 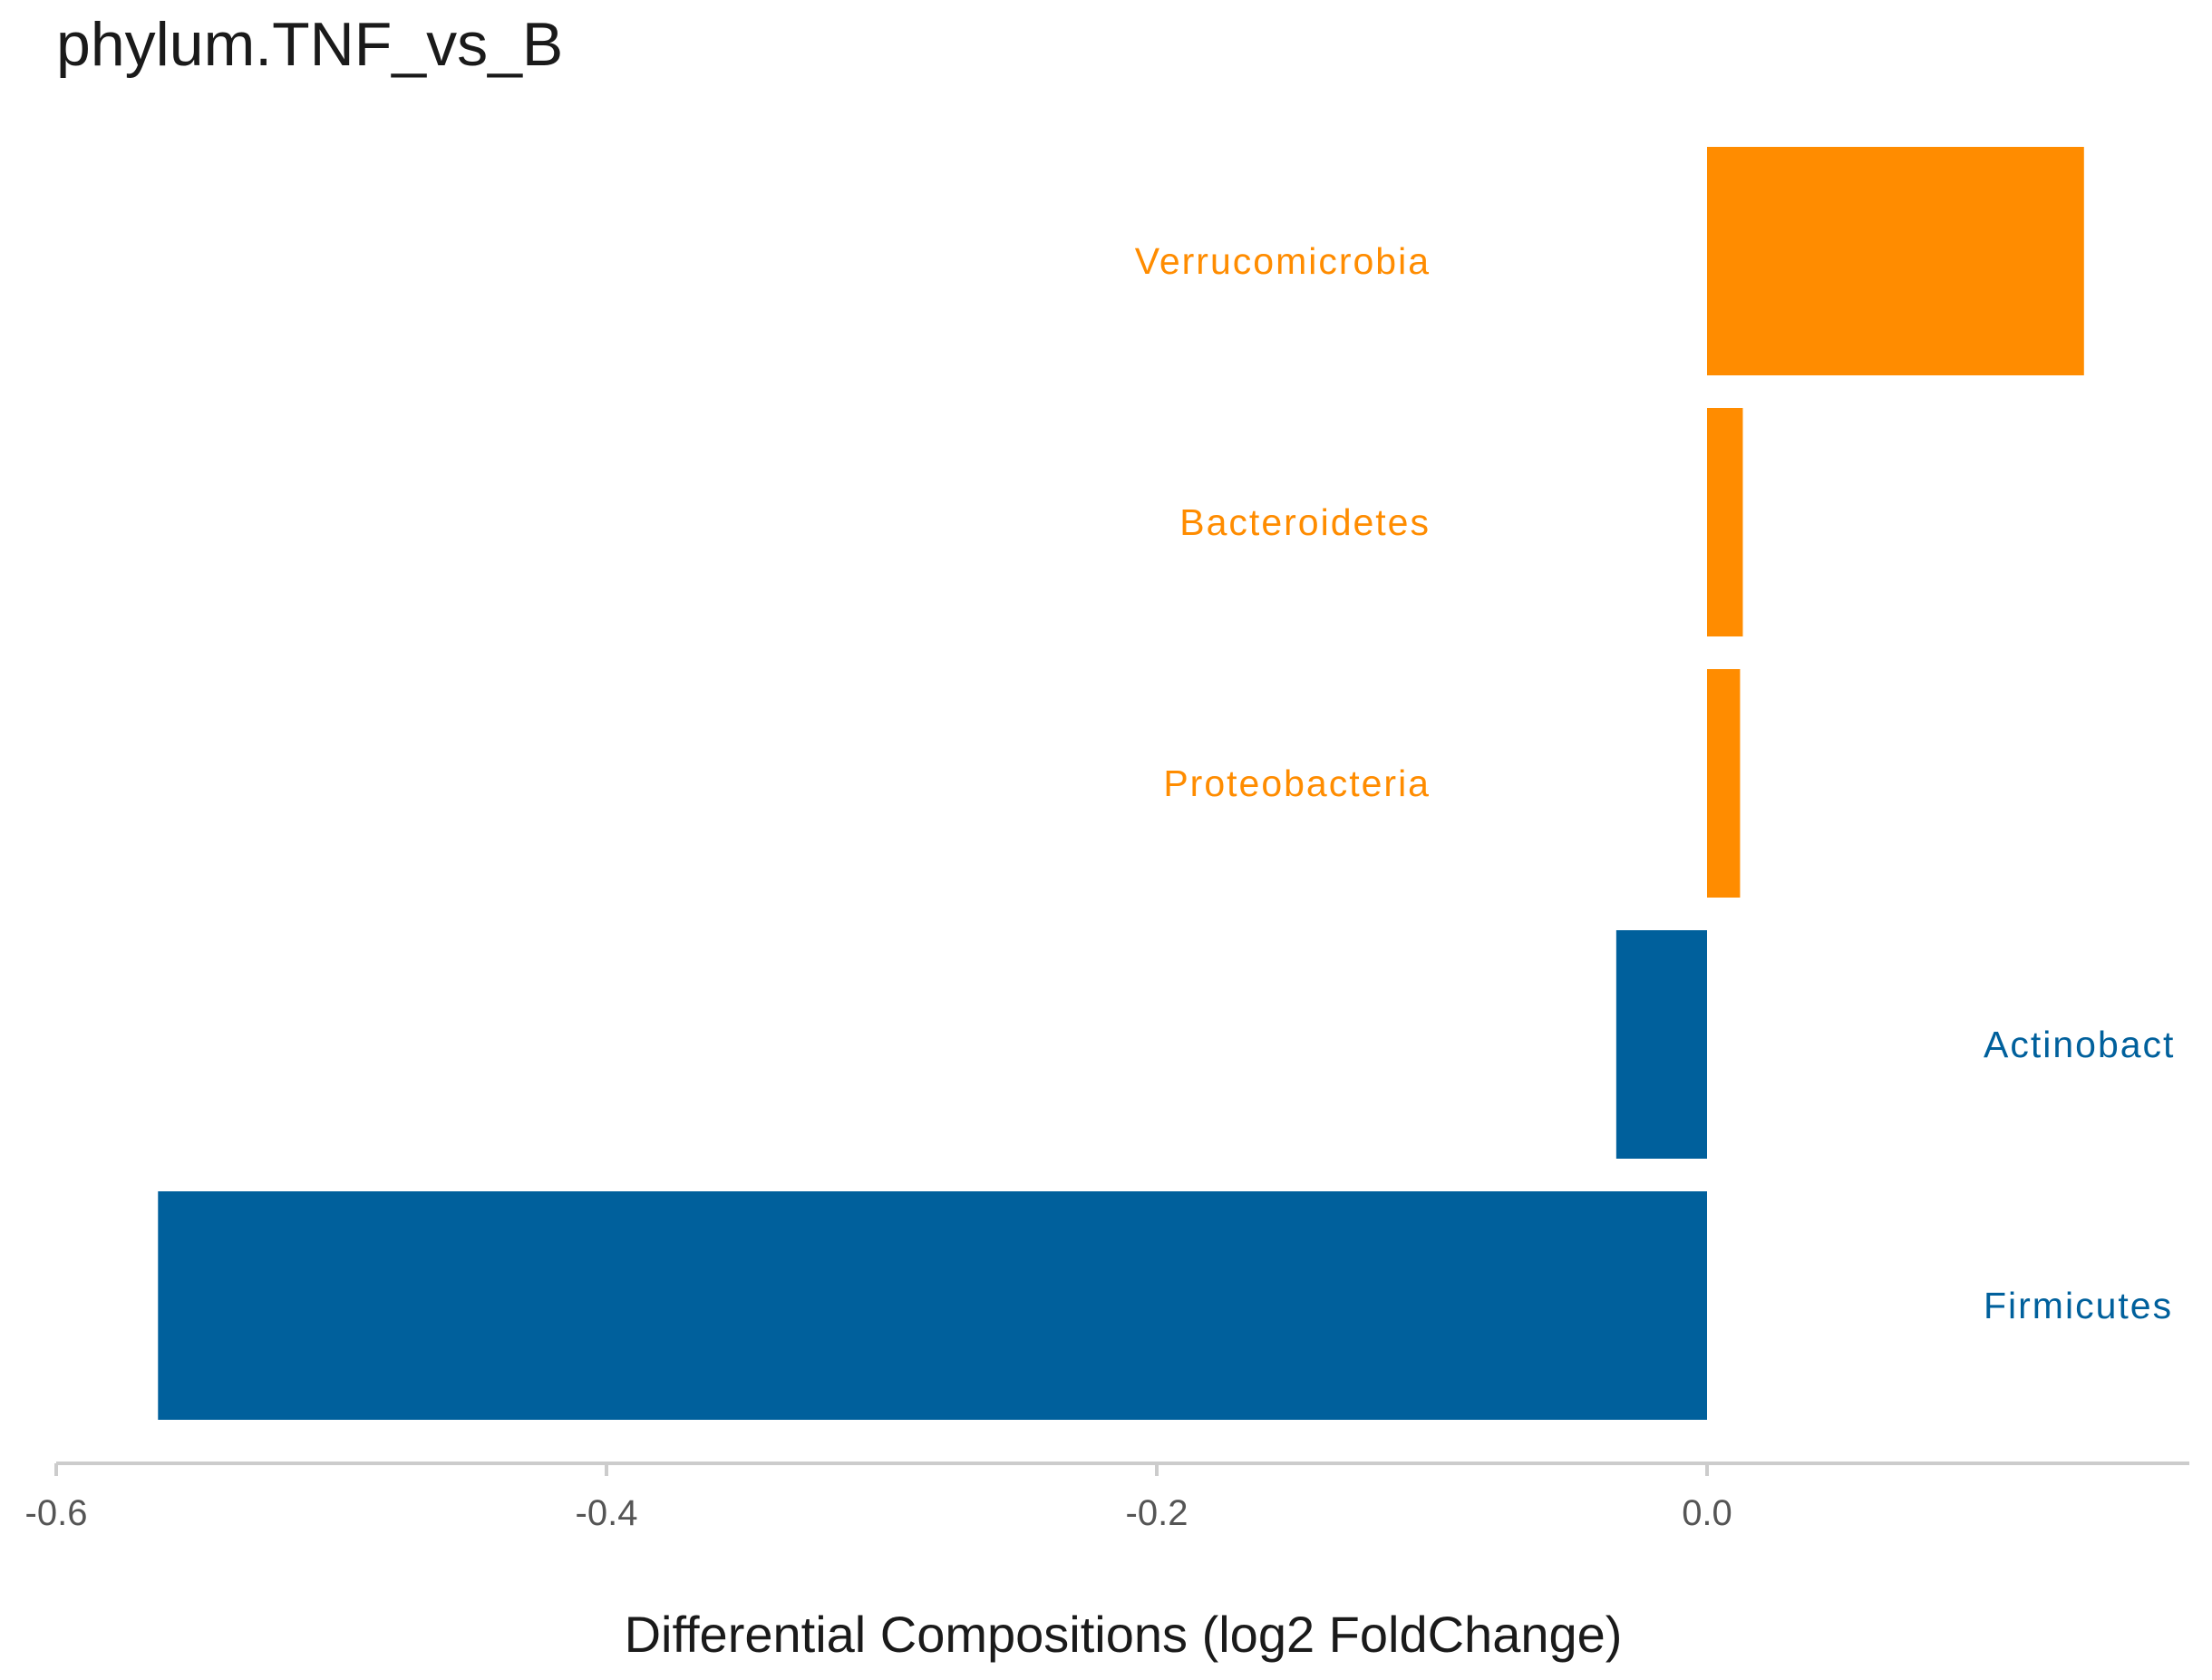 What do you see at coordinates (933, 1305) in the screenshot?
I see `bar-firmicutes` at bounding box center [933, 1305].